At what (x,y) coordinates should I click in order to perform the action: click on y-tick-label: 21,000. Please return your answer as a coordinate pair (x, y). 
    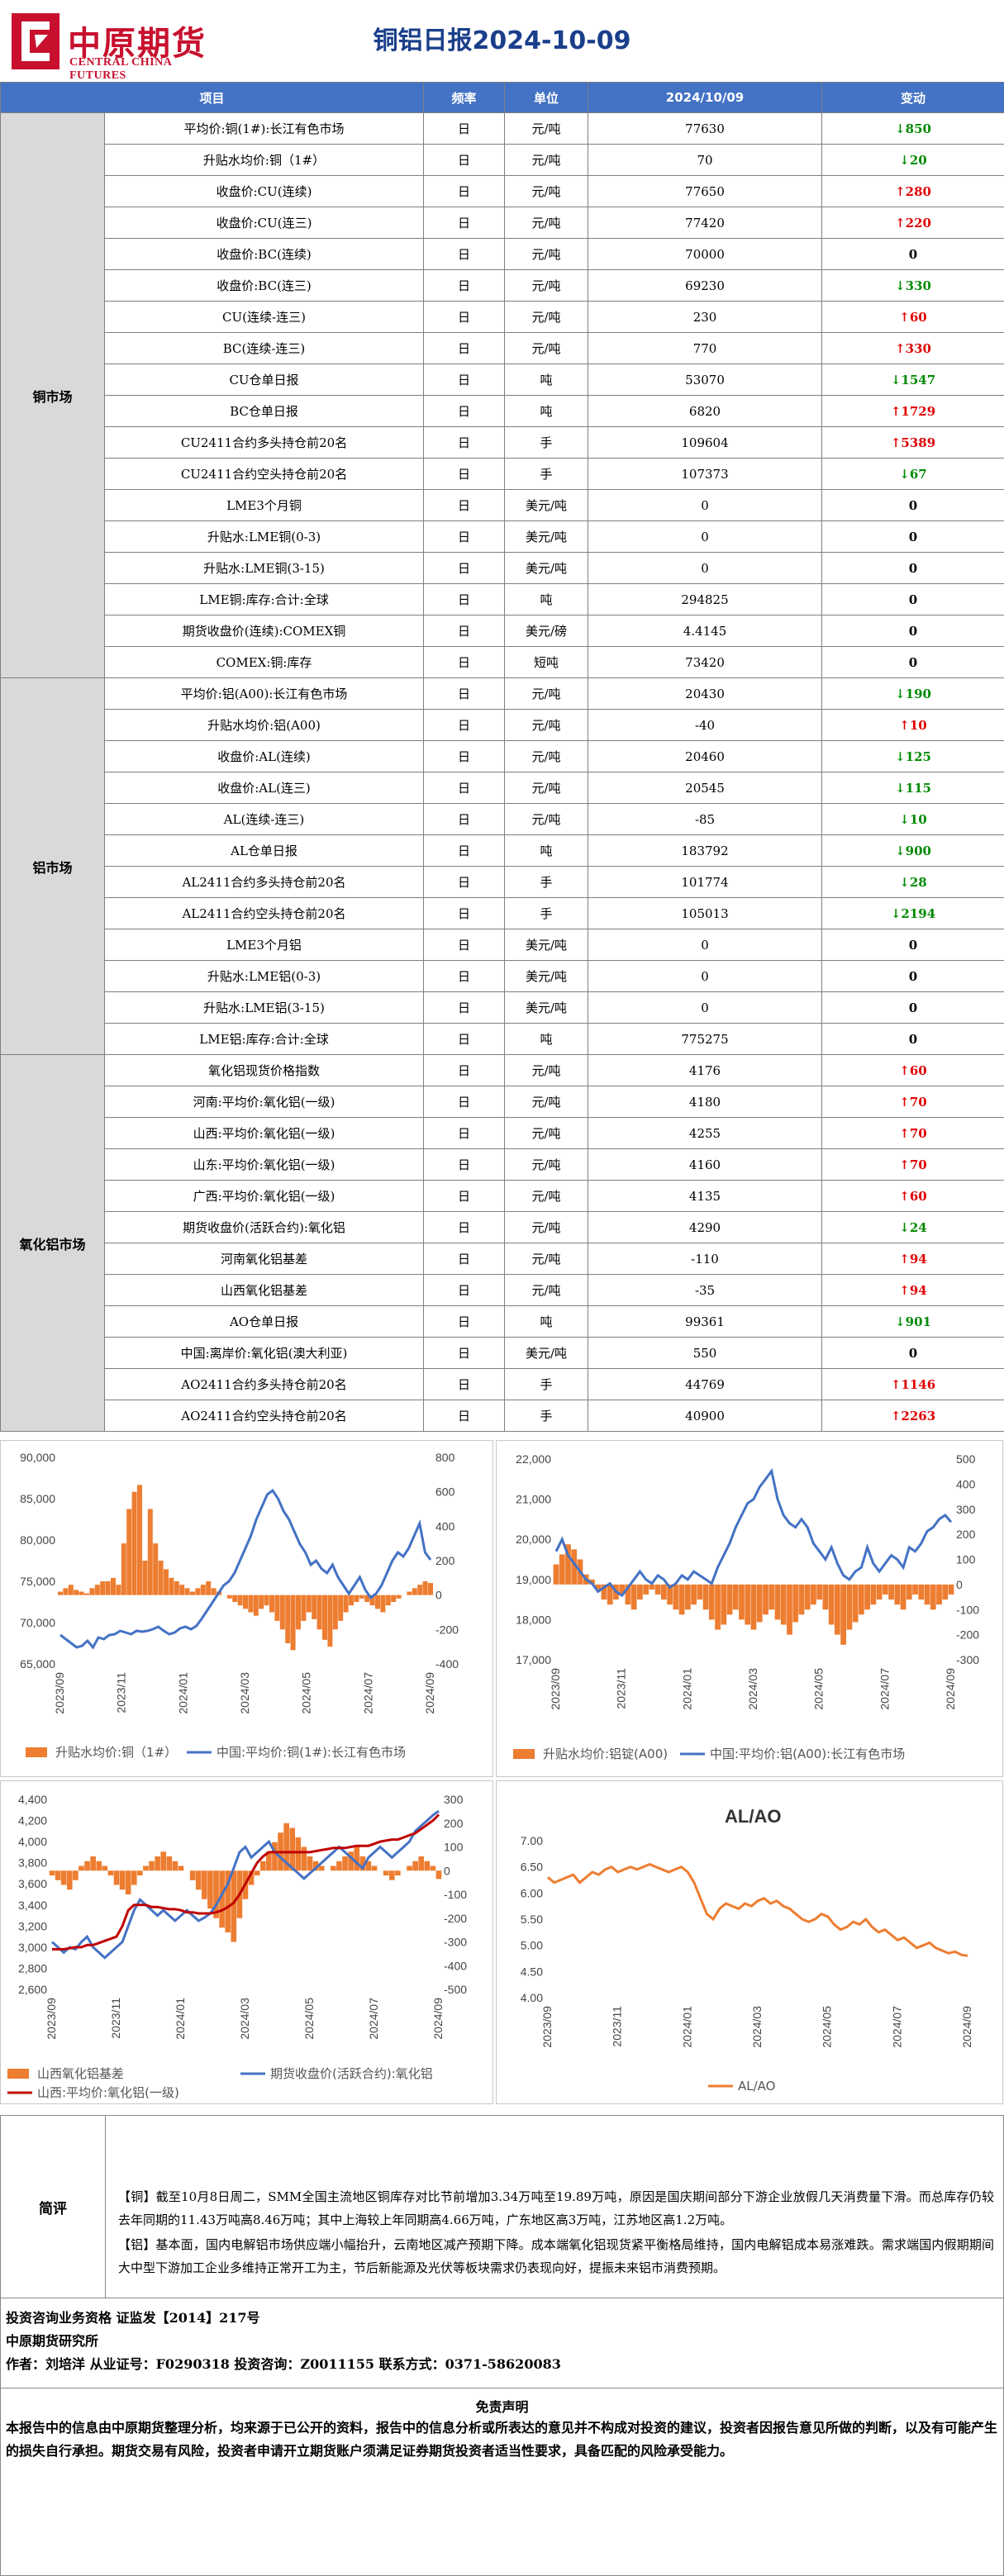
    Looking at the image, I should click on (533, 1499).